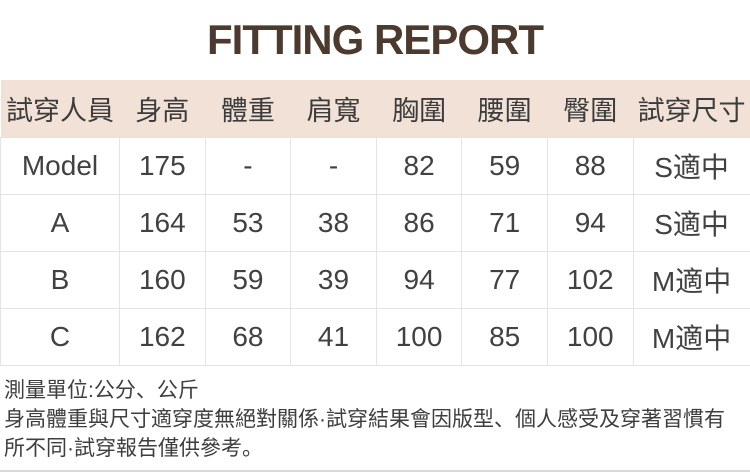  I want to click on column-header: 肩寬, so click(333, 108).